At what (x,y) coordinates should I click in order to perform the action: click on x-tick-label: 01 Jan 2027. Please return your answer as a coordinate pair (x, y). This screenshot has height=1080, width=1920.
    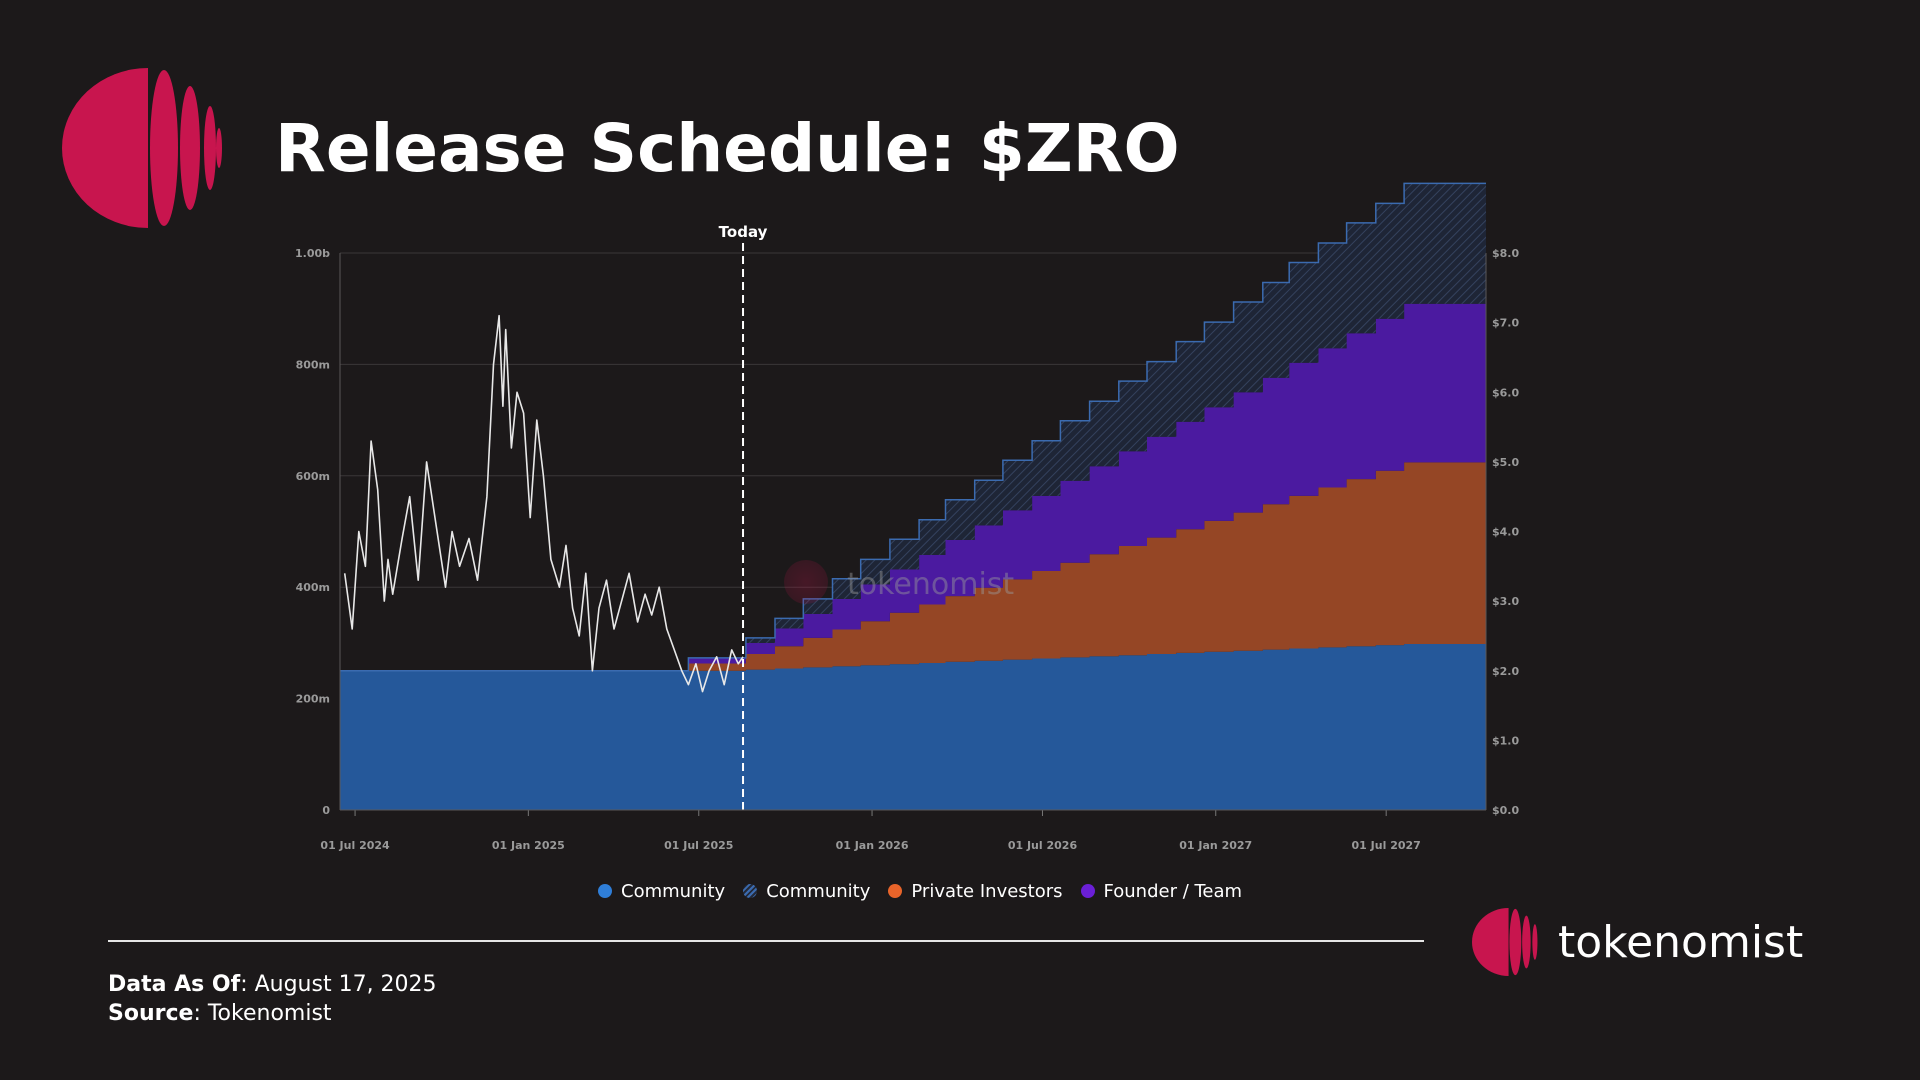
    Looking at the image, I should click on (1215, 845).